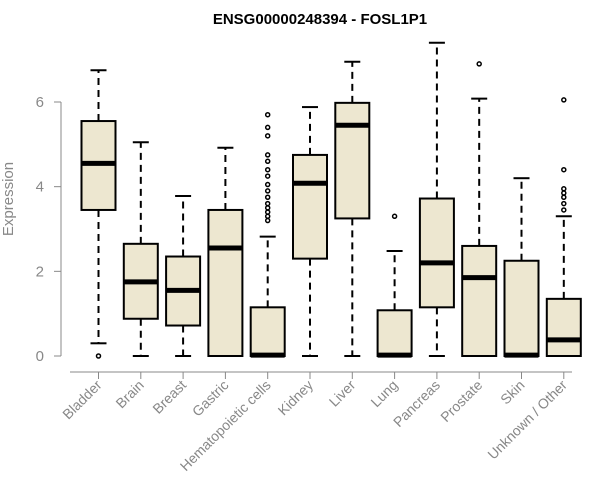  What do you see at coordinates (8, 199) in the screenshot?
I see `y-axis-label: Expression` at bounding box center [8, 199].